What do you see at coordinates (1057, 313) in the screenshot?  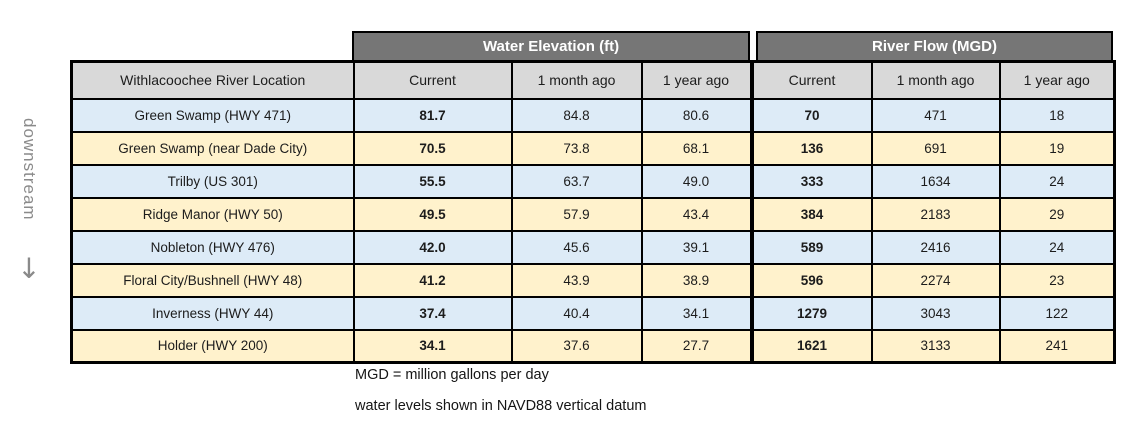 I see `flow-value-cell: 122` at bounding box center [1057, 313].